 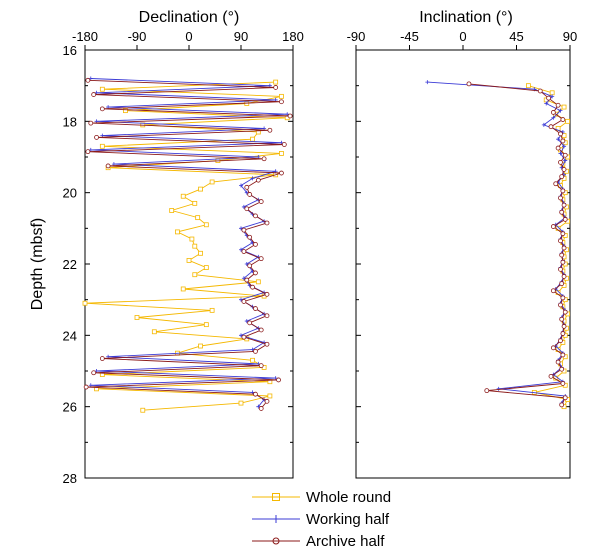 I want to click on declination-y-tick-label: 20, so click(x=70, y=193).